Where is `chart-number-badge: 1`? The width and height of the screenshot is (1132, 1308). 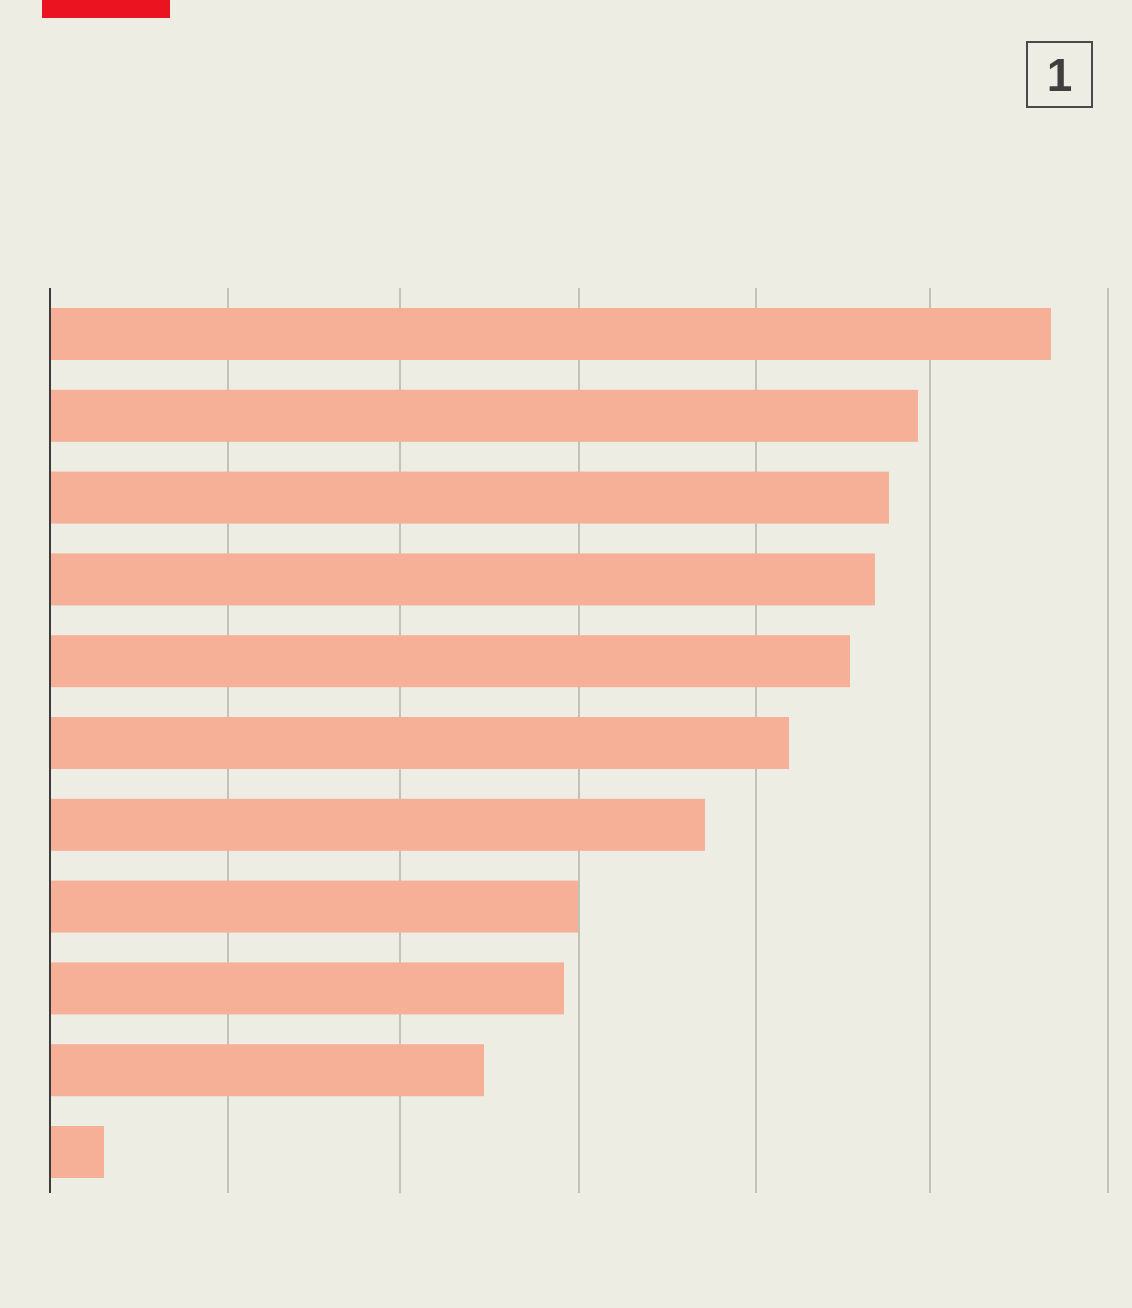 chart-number-badge: 1 is located at coordinates (1059, 74).